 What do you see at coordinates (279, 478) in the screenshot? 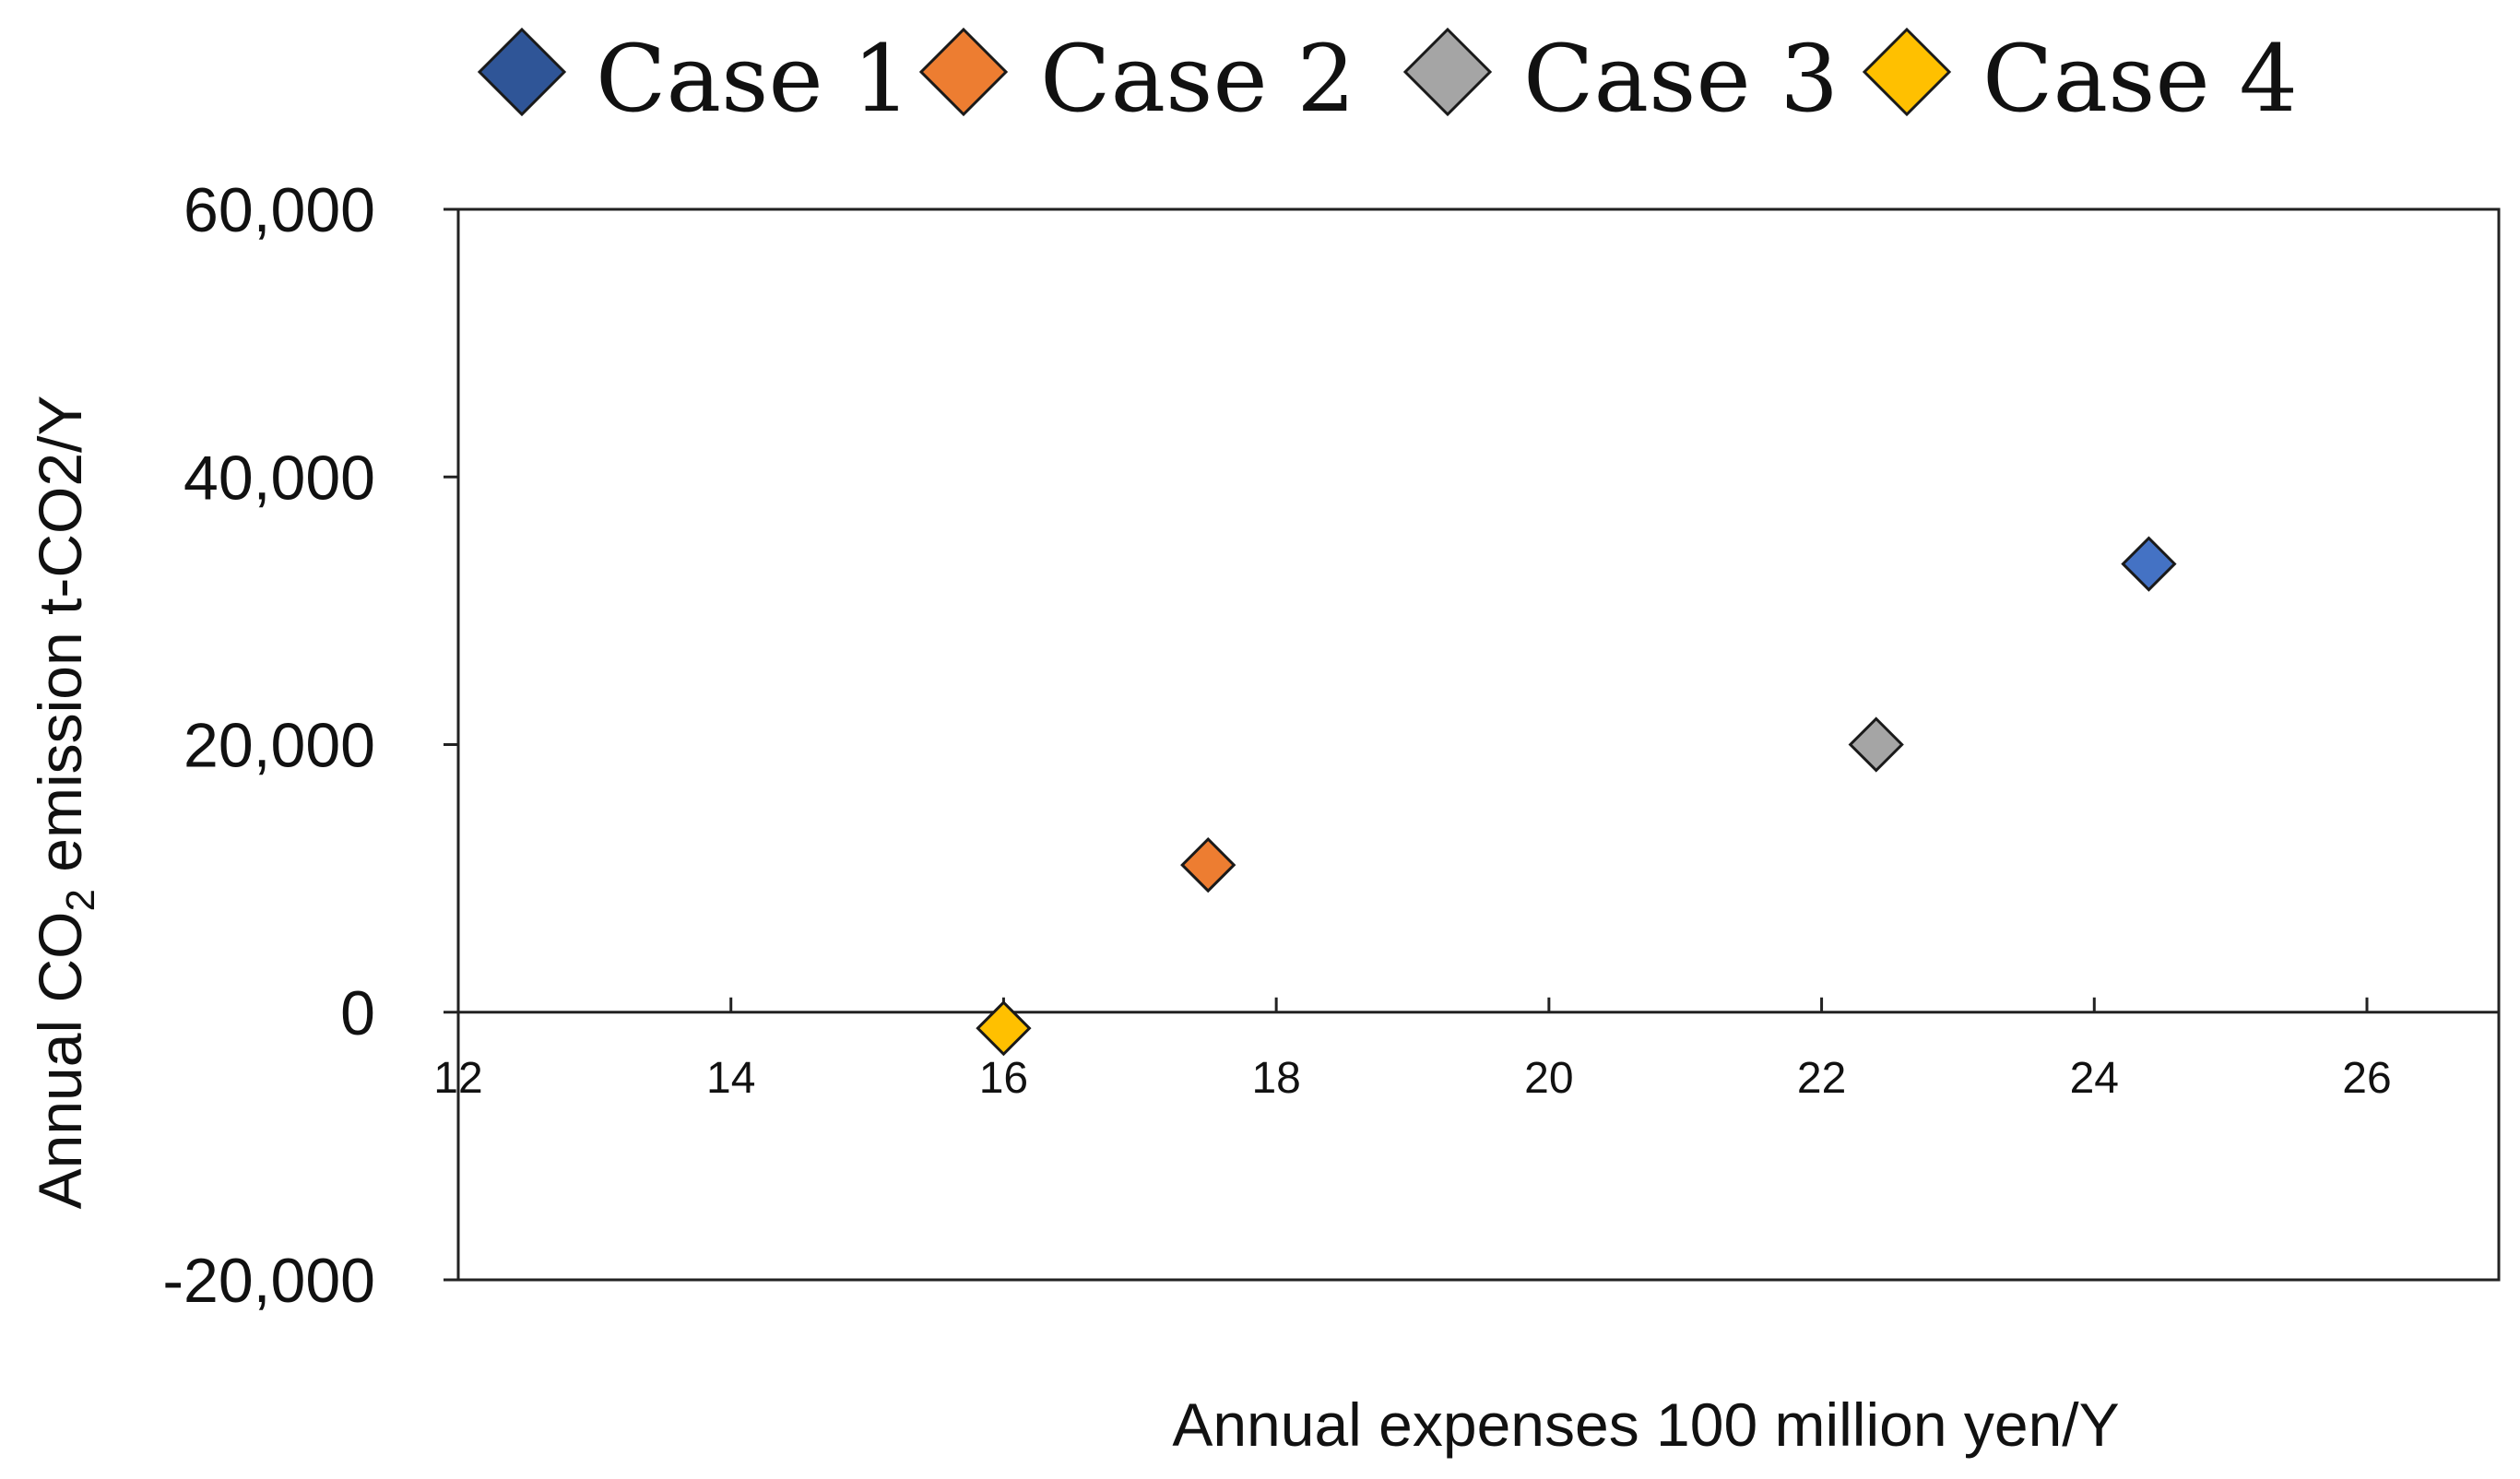
I see `y-tick-label: 40,000` at bounding box center [279, 478].